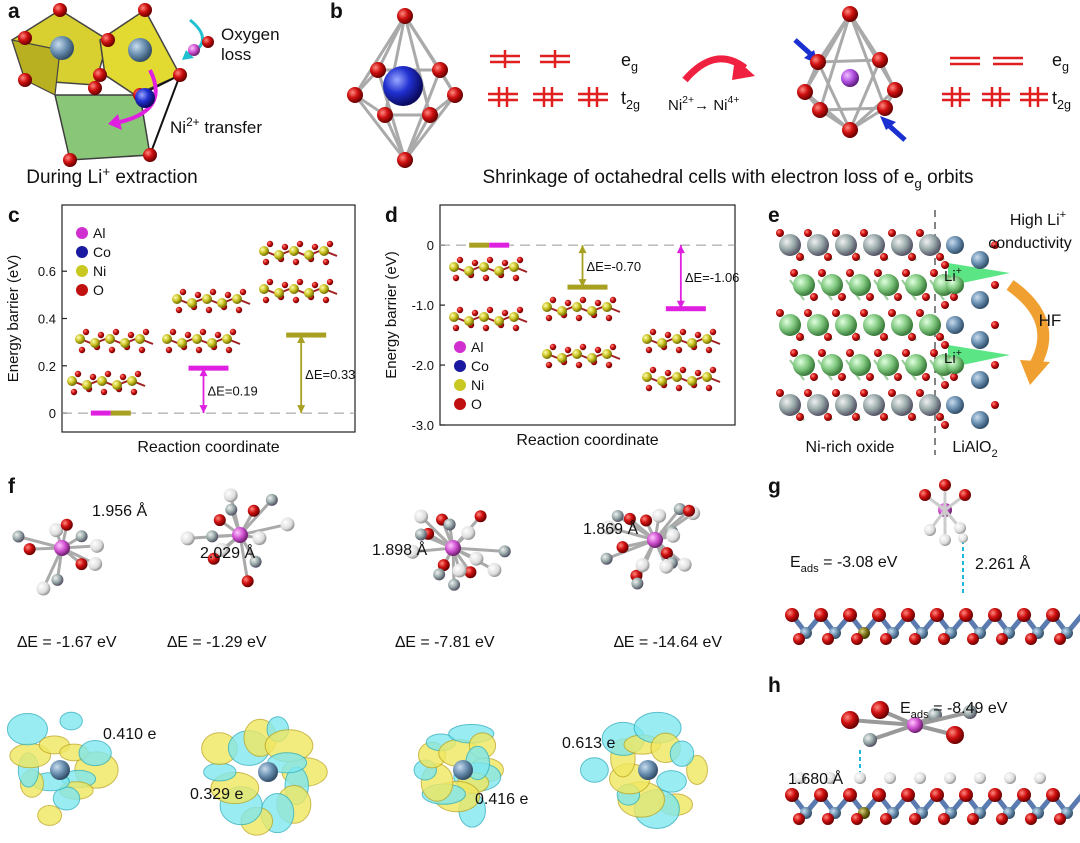 This screenshot has height=843, width=1080. What do you see at coordinates (917, 183) in the screenshot?
I see `text-part: g` at bounding box center [917, 183].